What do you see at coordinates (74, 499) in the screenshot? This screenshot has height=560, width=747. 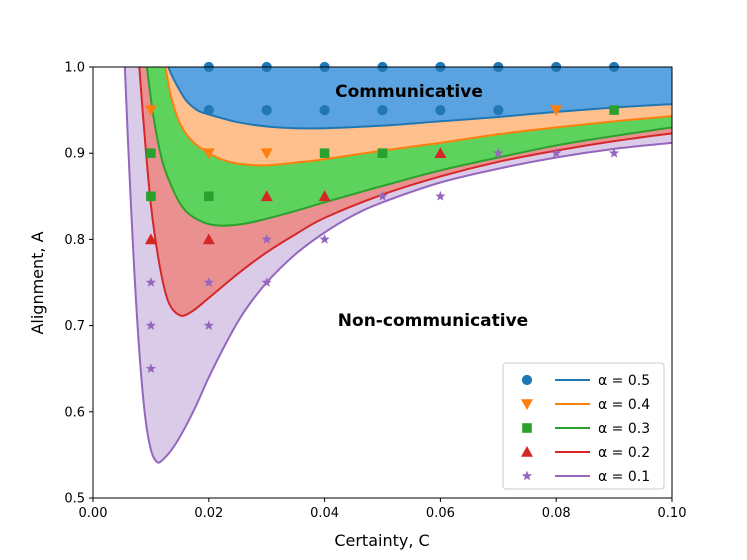 I see `y-tick-label-0: 0.5` at bounding box center [74, 499].